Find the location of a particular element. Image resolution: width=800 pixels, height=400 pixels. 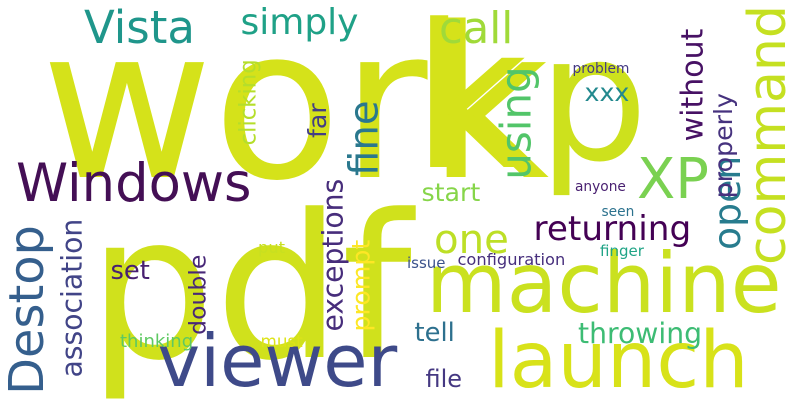

word-issue: issue is located at coordinates (426, 263).